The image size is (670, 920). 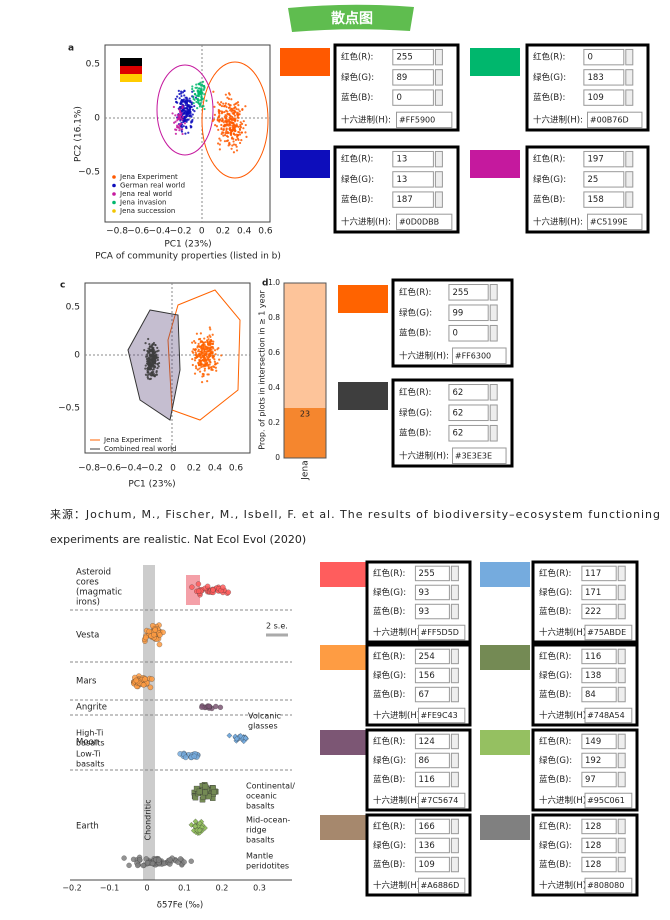 What do you see at coordinates (274, 387) in the screenshot?
I see `y-tick-label: 0.4` at bounding box center [274, 387].